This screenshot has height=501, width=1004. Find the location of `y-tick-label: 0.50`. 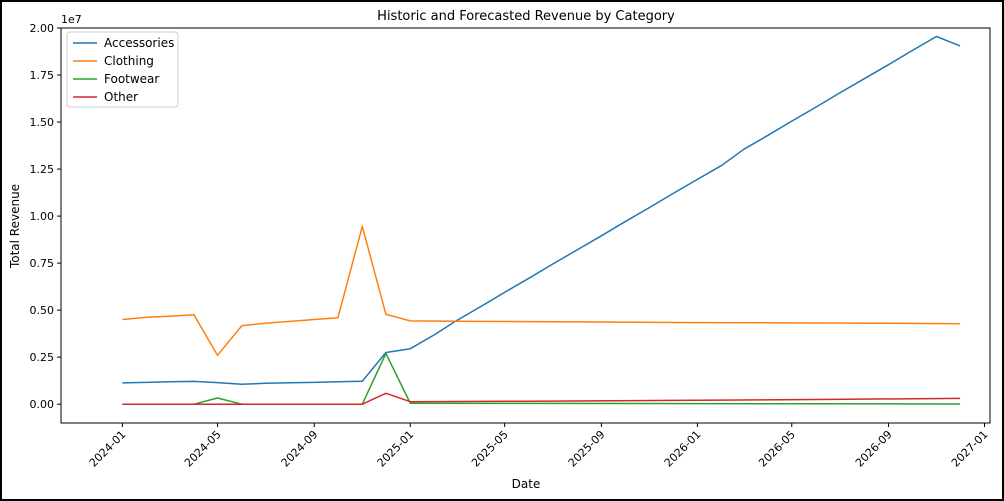

y-tick-label: 0.50 is located at coordinates (42, 310).